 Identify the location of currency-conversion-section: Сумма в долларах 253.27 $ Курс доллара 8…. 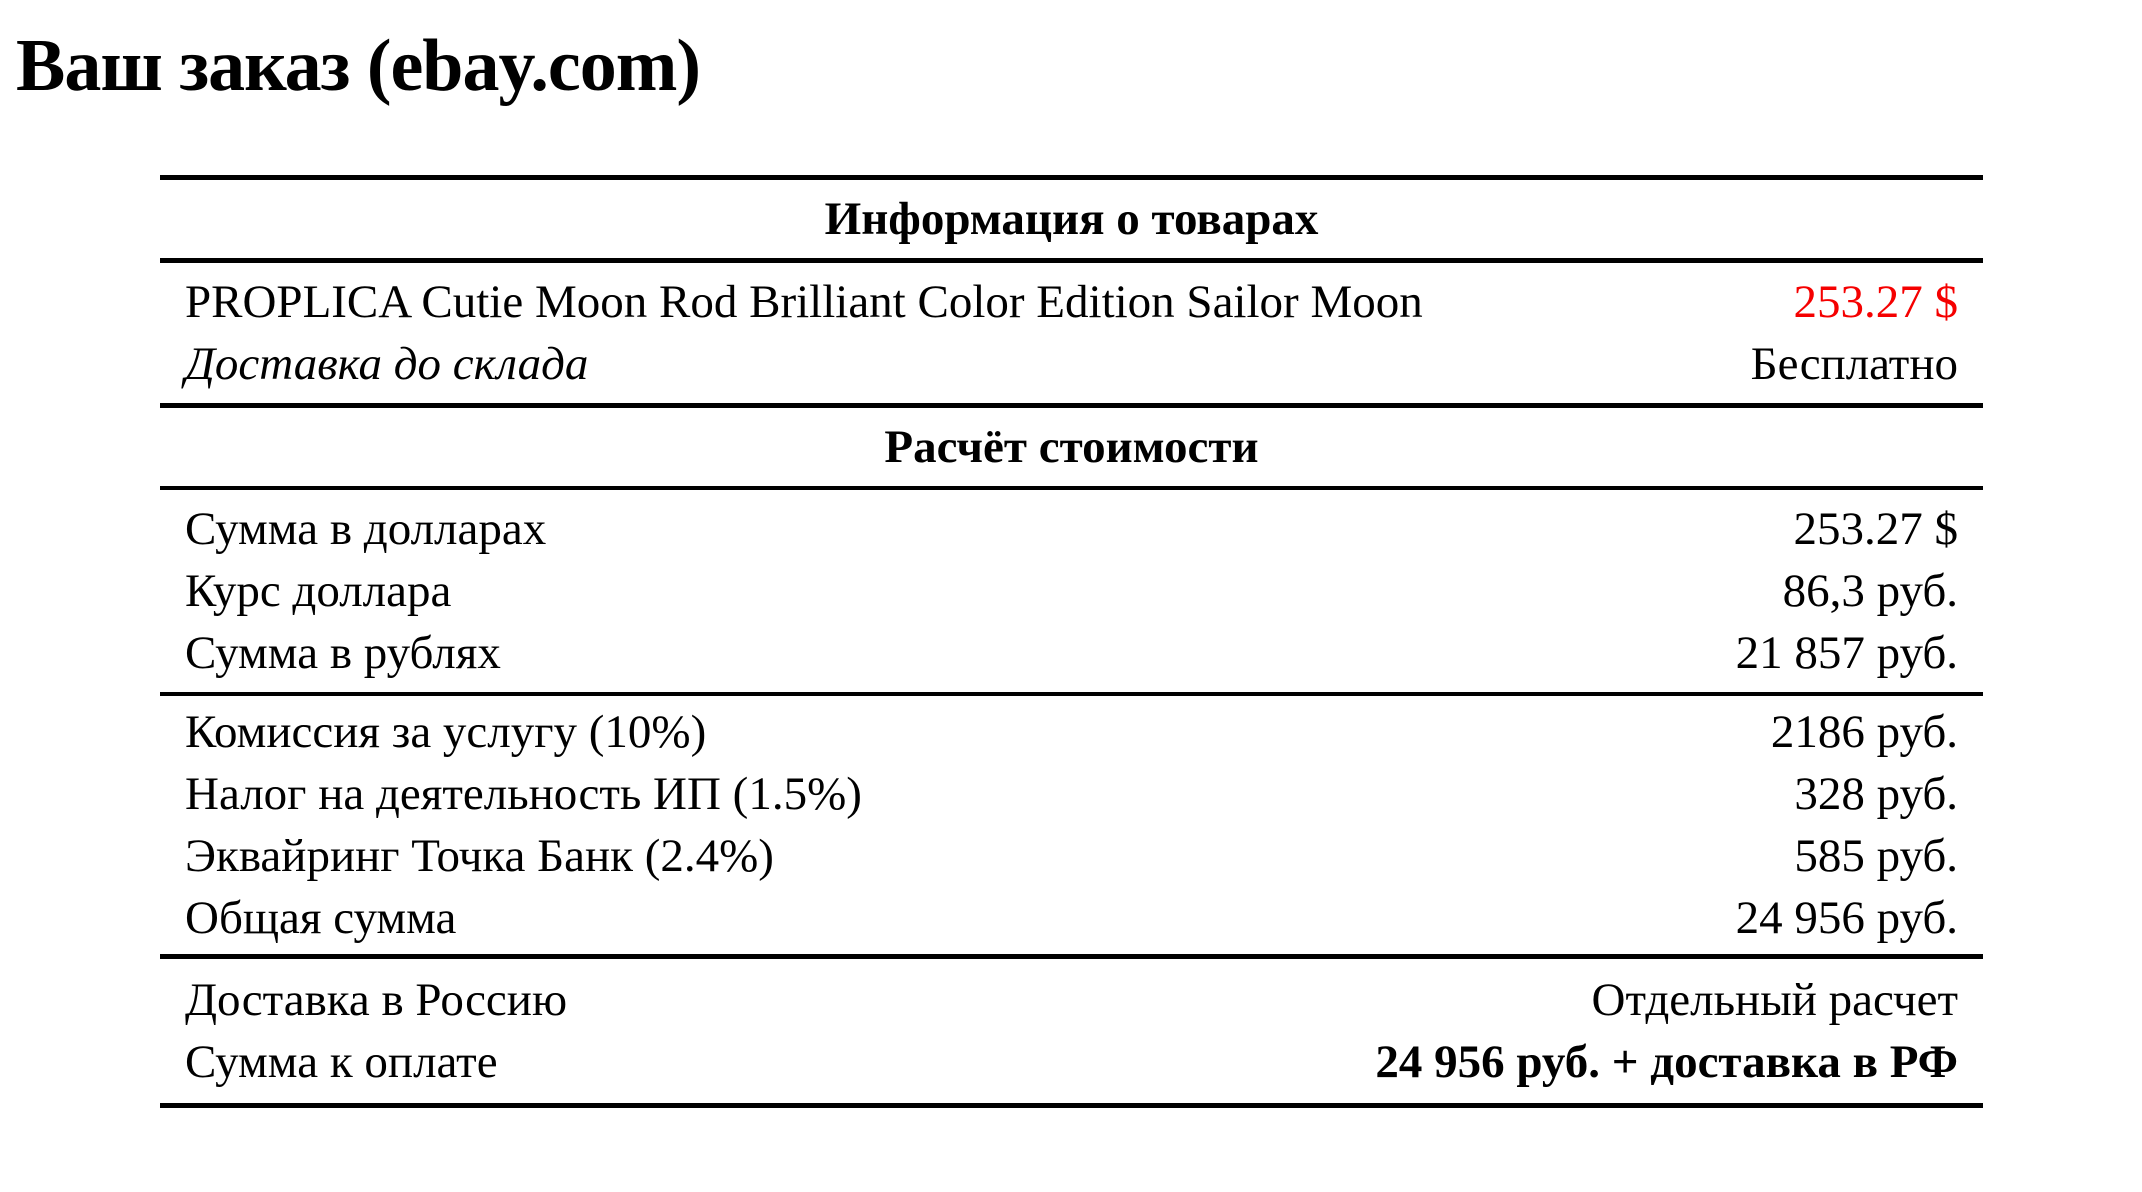
(1071, 591).